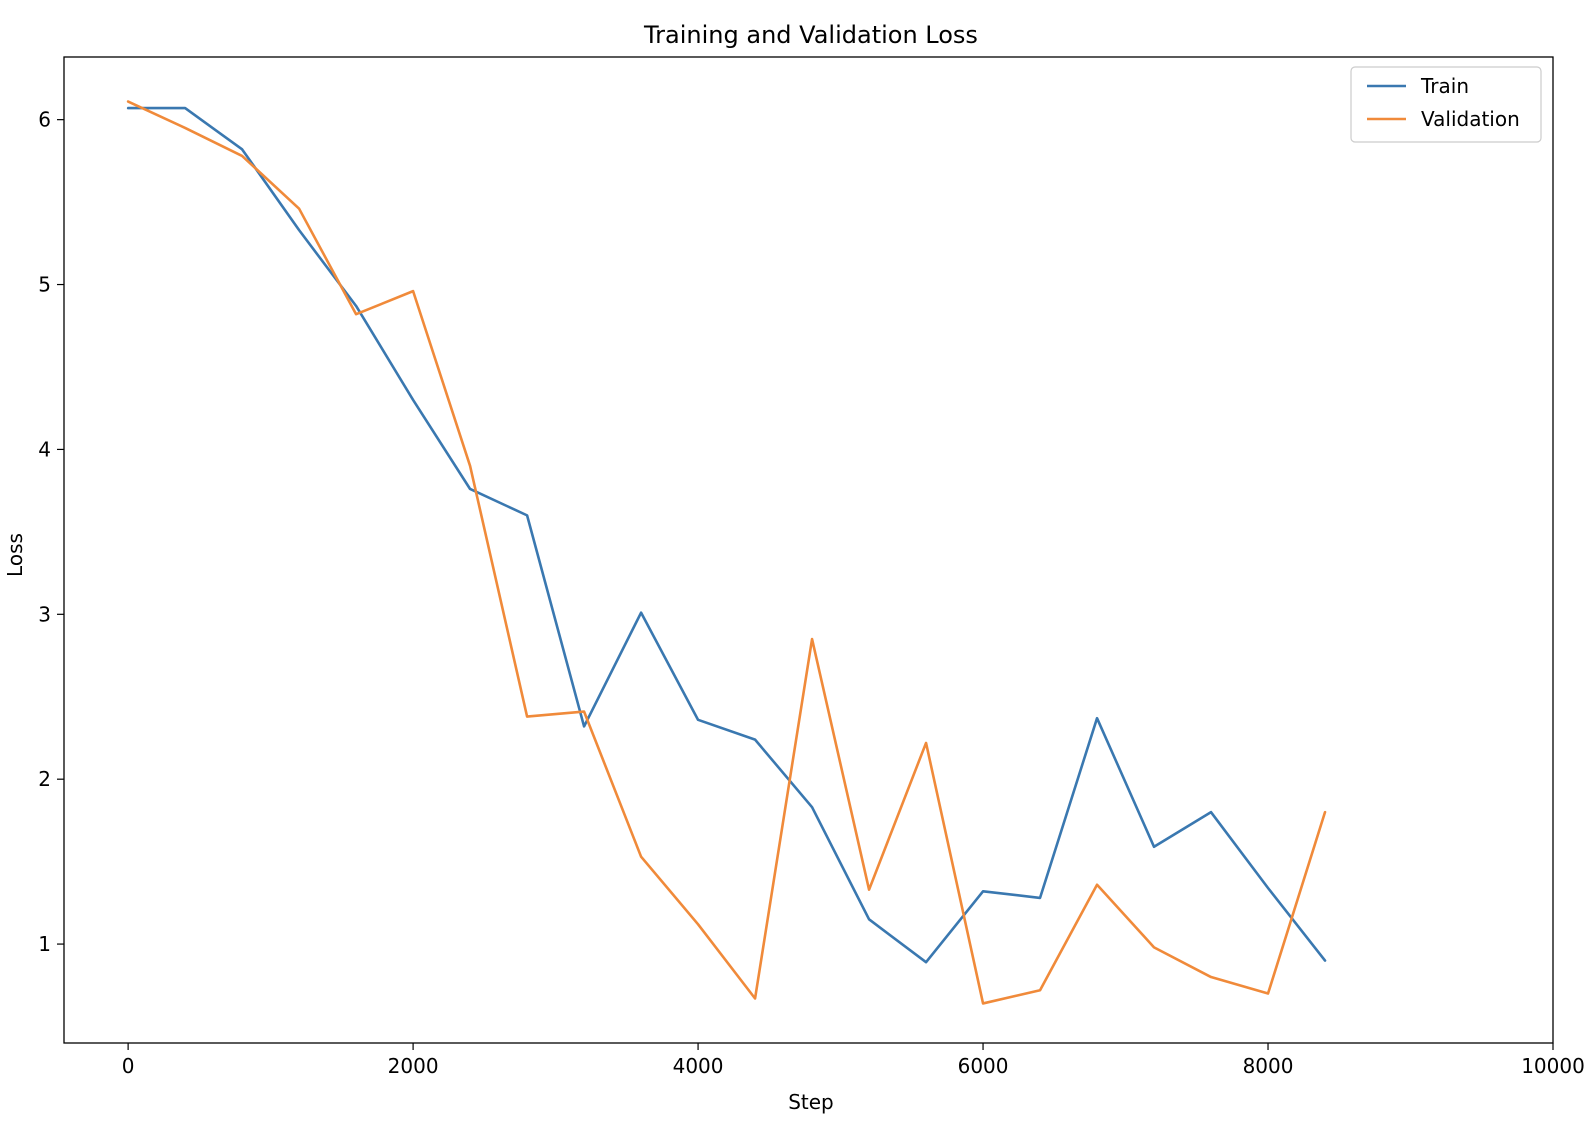  What do you see at coordinates (1446, 104) in the screenshot?
I see `legend: Train Validation` at bounding box center [1446, 104].